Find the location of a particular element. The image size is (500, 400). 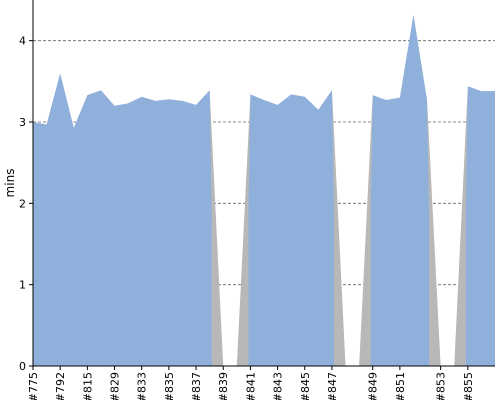

x-tick-label: #841 is located at coordinates (250, 386).